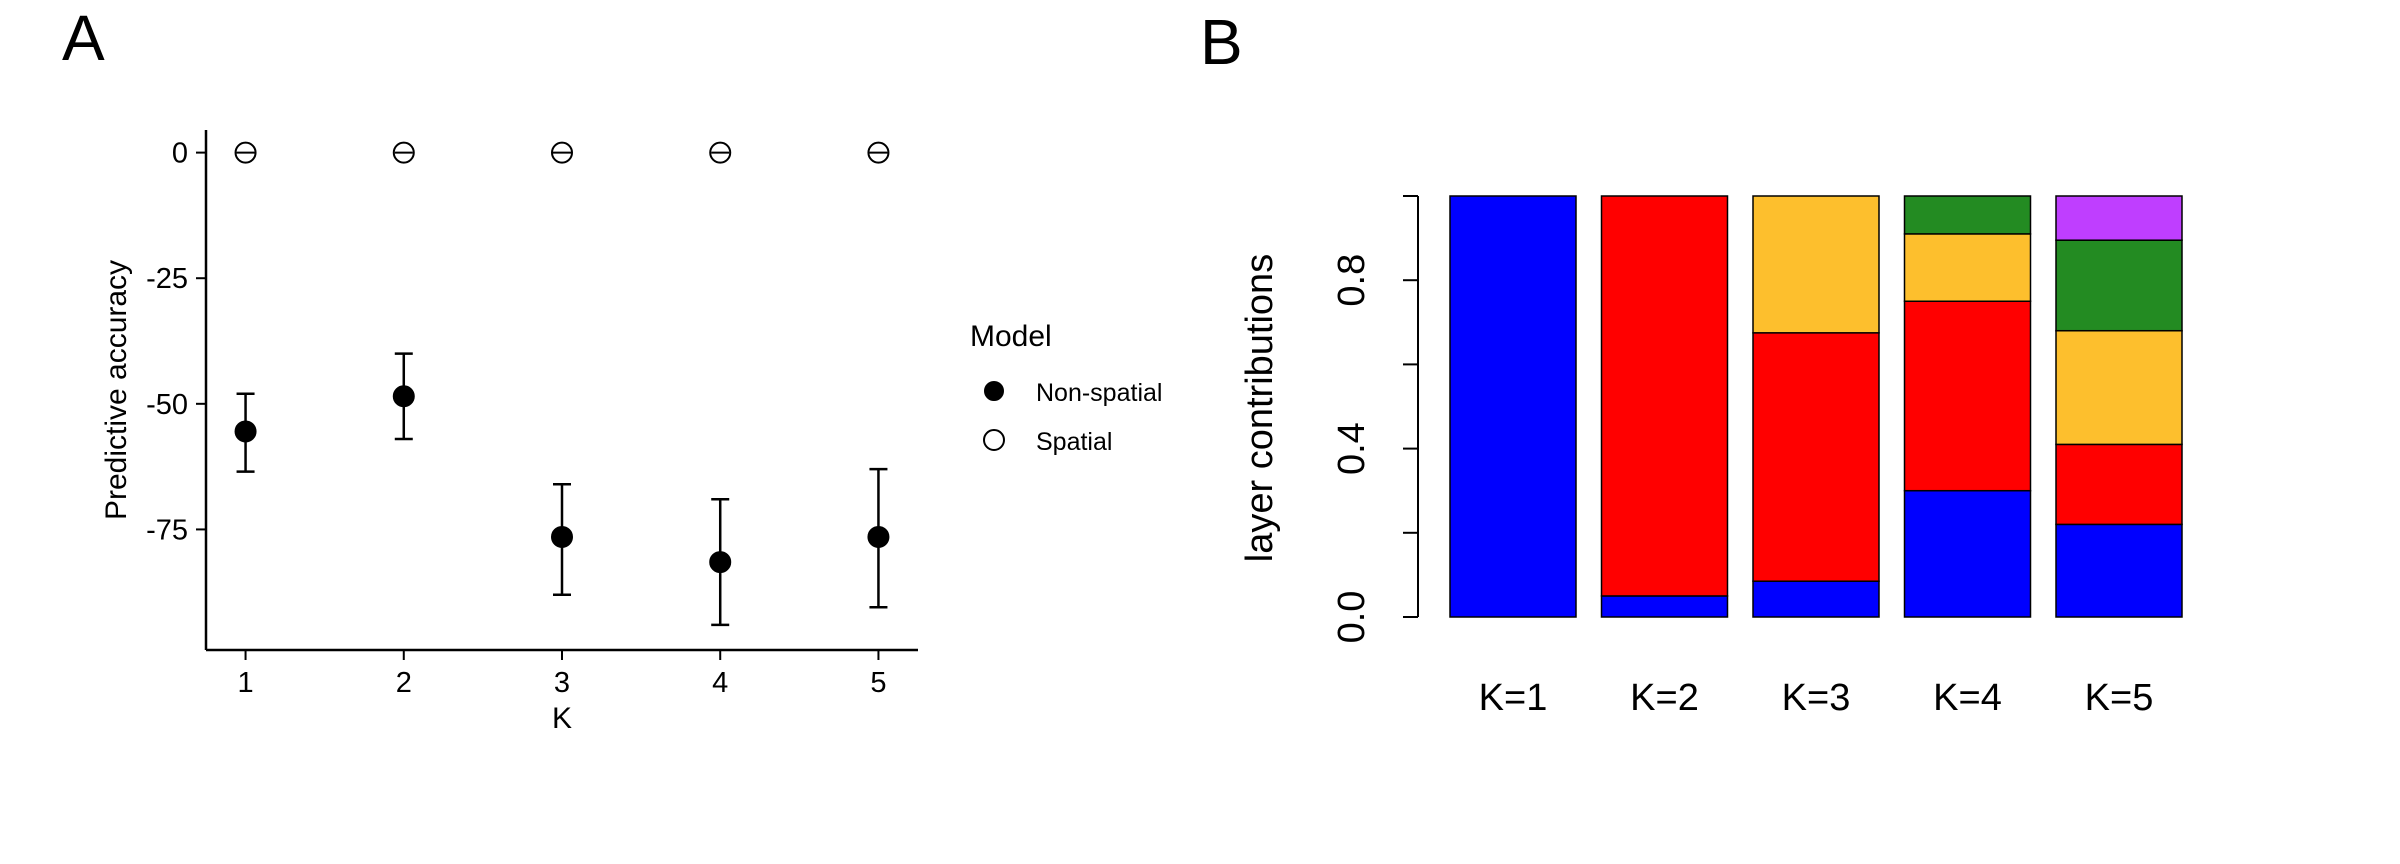 The image size is (2400, 864). I want to click on x-tick-label: 4, so click(720, 683).